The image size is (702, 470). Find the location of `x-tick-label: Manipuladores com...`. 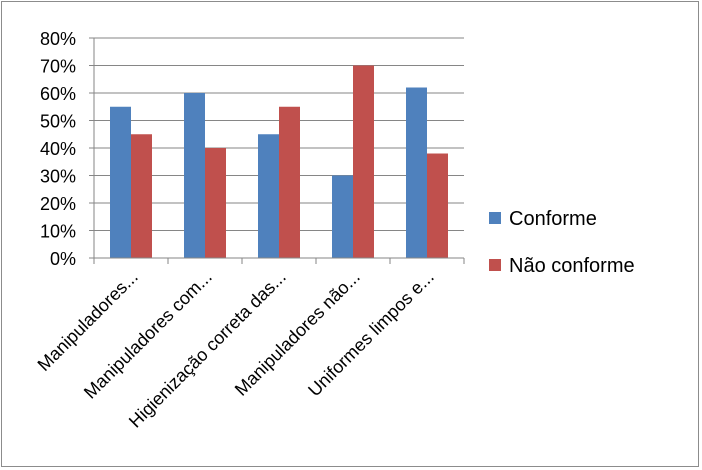

x-tick-label: Manipuladores com... is located at coordinates (148, 335).